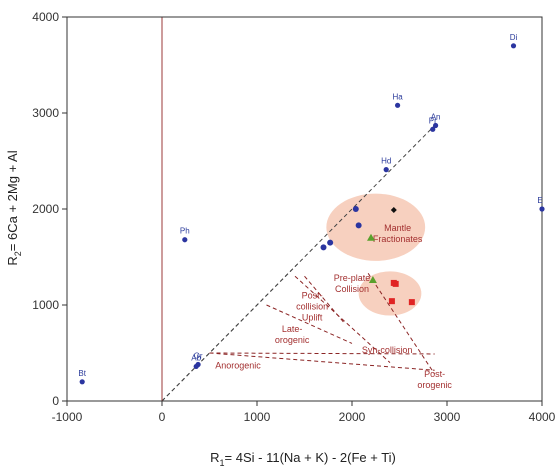 Image resolution: width=560 pixels, height=469 pixels. I want to click on reference-point-hd, so click(386, 170).